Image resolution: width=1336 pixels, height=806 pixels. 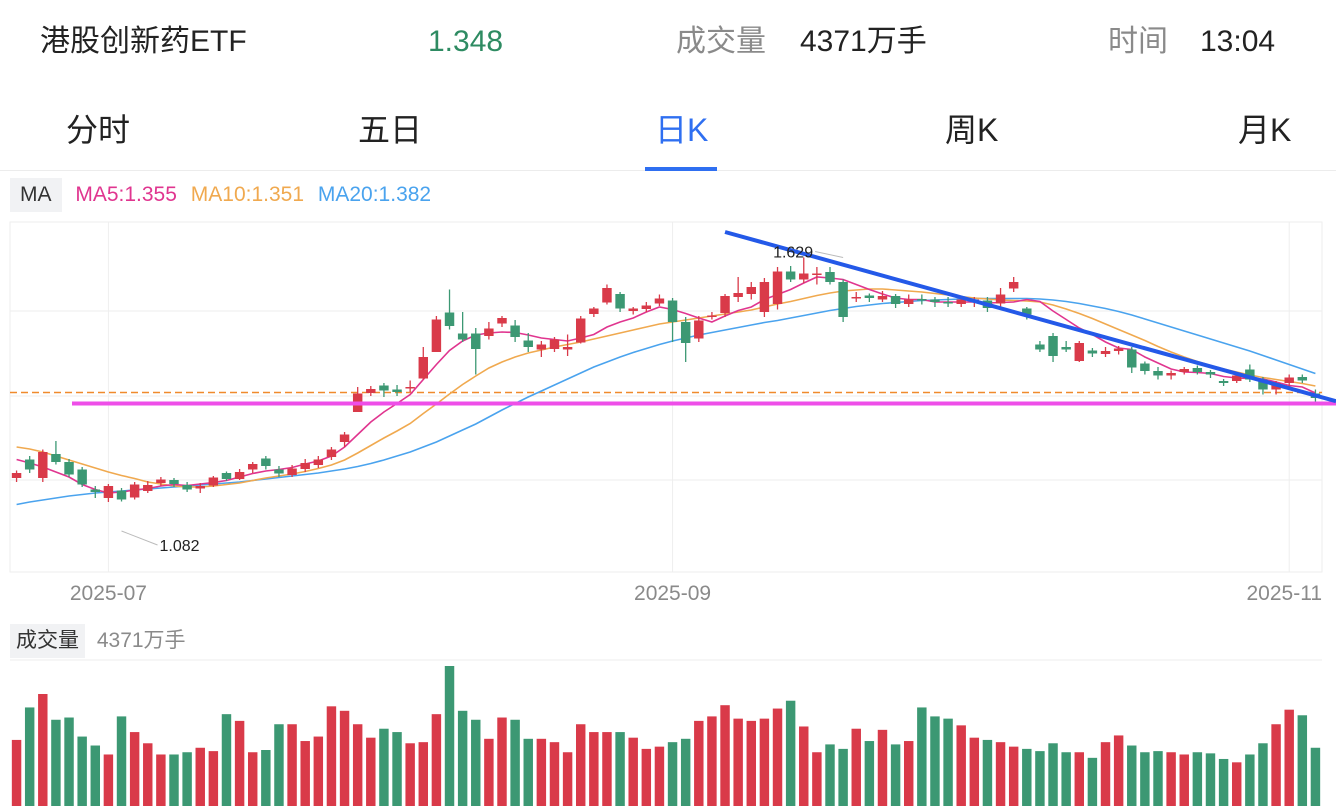 What do you see at coordinates (682, 130) in the screenshot?
I see `tab-daily-k: 日K` at bounding box center [682, 130].